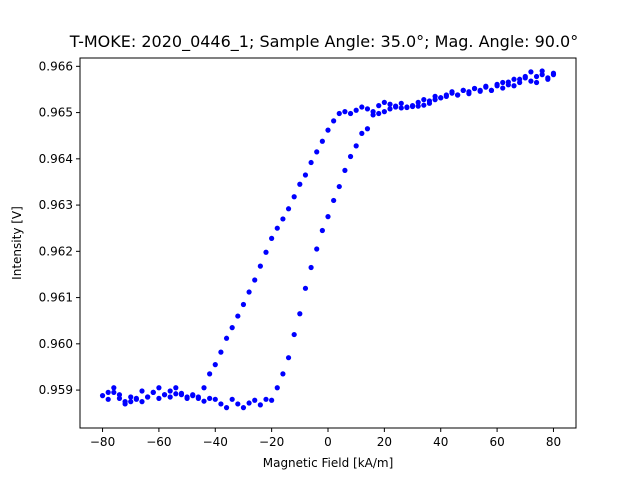 Image resolution: width=640 pixels, height=480 pixels. What do you see at coordinates (56, 298) in the screenshot?
I see `y-tick-label: 0.961` at bounding box center [56, 298].